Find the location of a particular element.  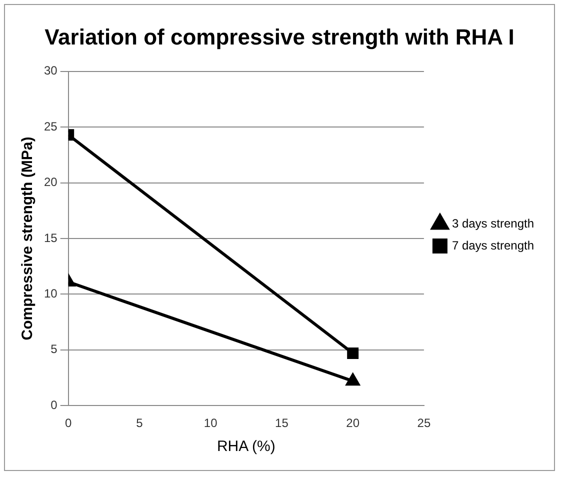

x-axis-title: RHA (%) is located at coordinates (246, 447).